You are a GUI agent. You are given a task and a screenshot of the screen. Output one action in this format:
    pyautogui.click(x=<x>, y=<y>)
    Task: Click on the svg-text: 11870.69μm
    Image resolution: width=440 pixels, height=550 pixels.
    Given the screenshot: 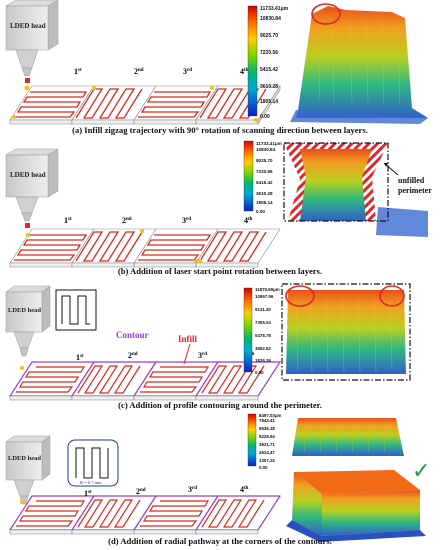 What is the action you would take?
    pyautogui.click(x=267, y=289)
    